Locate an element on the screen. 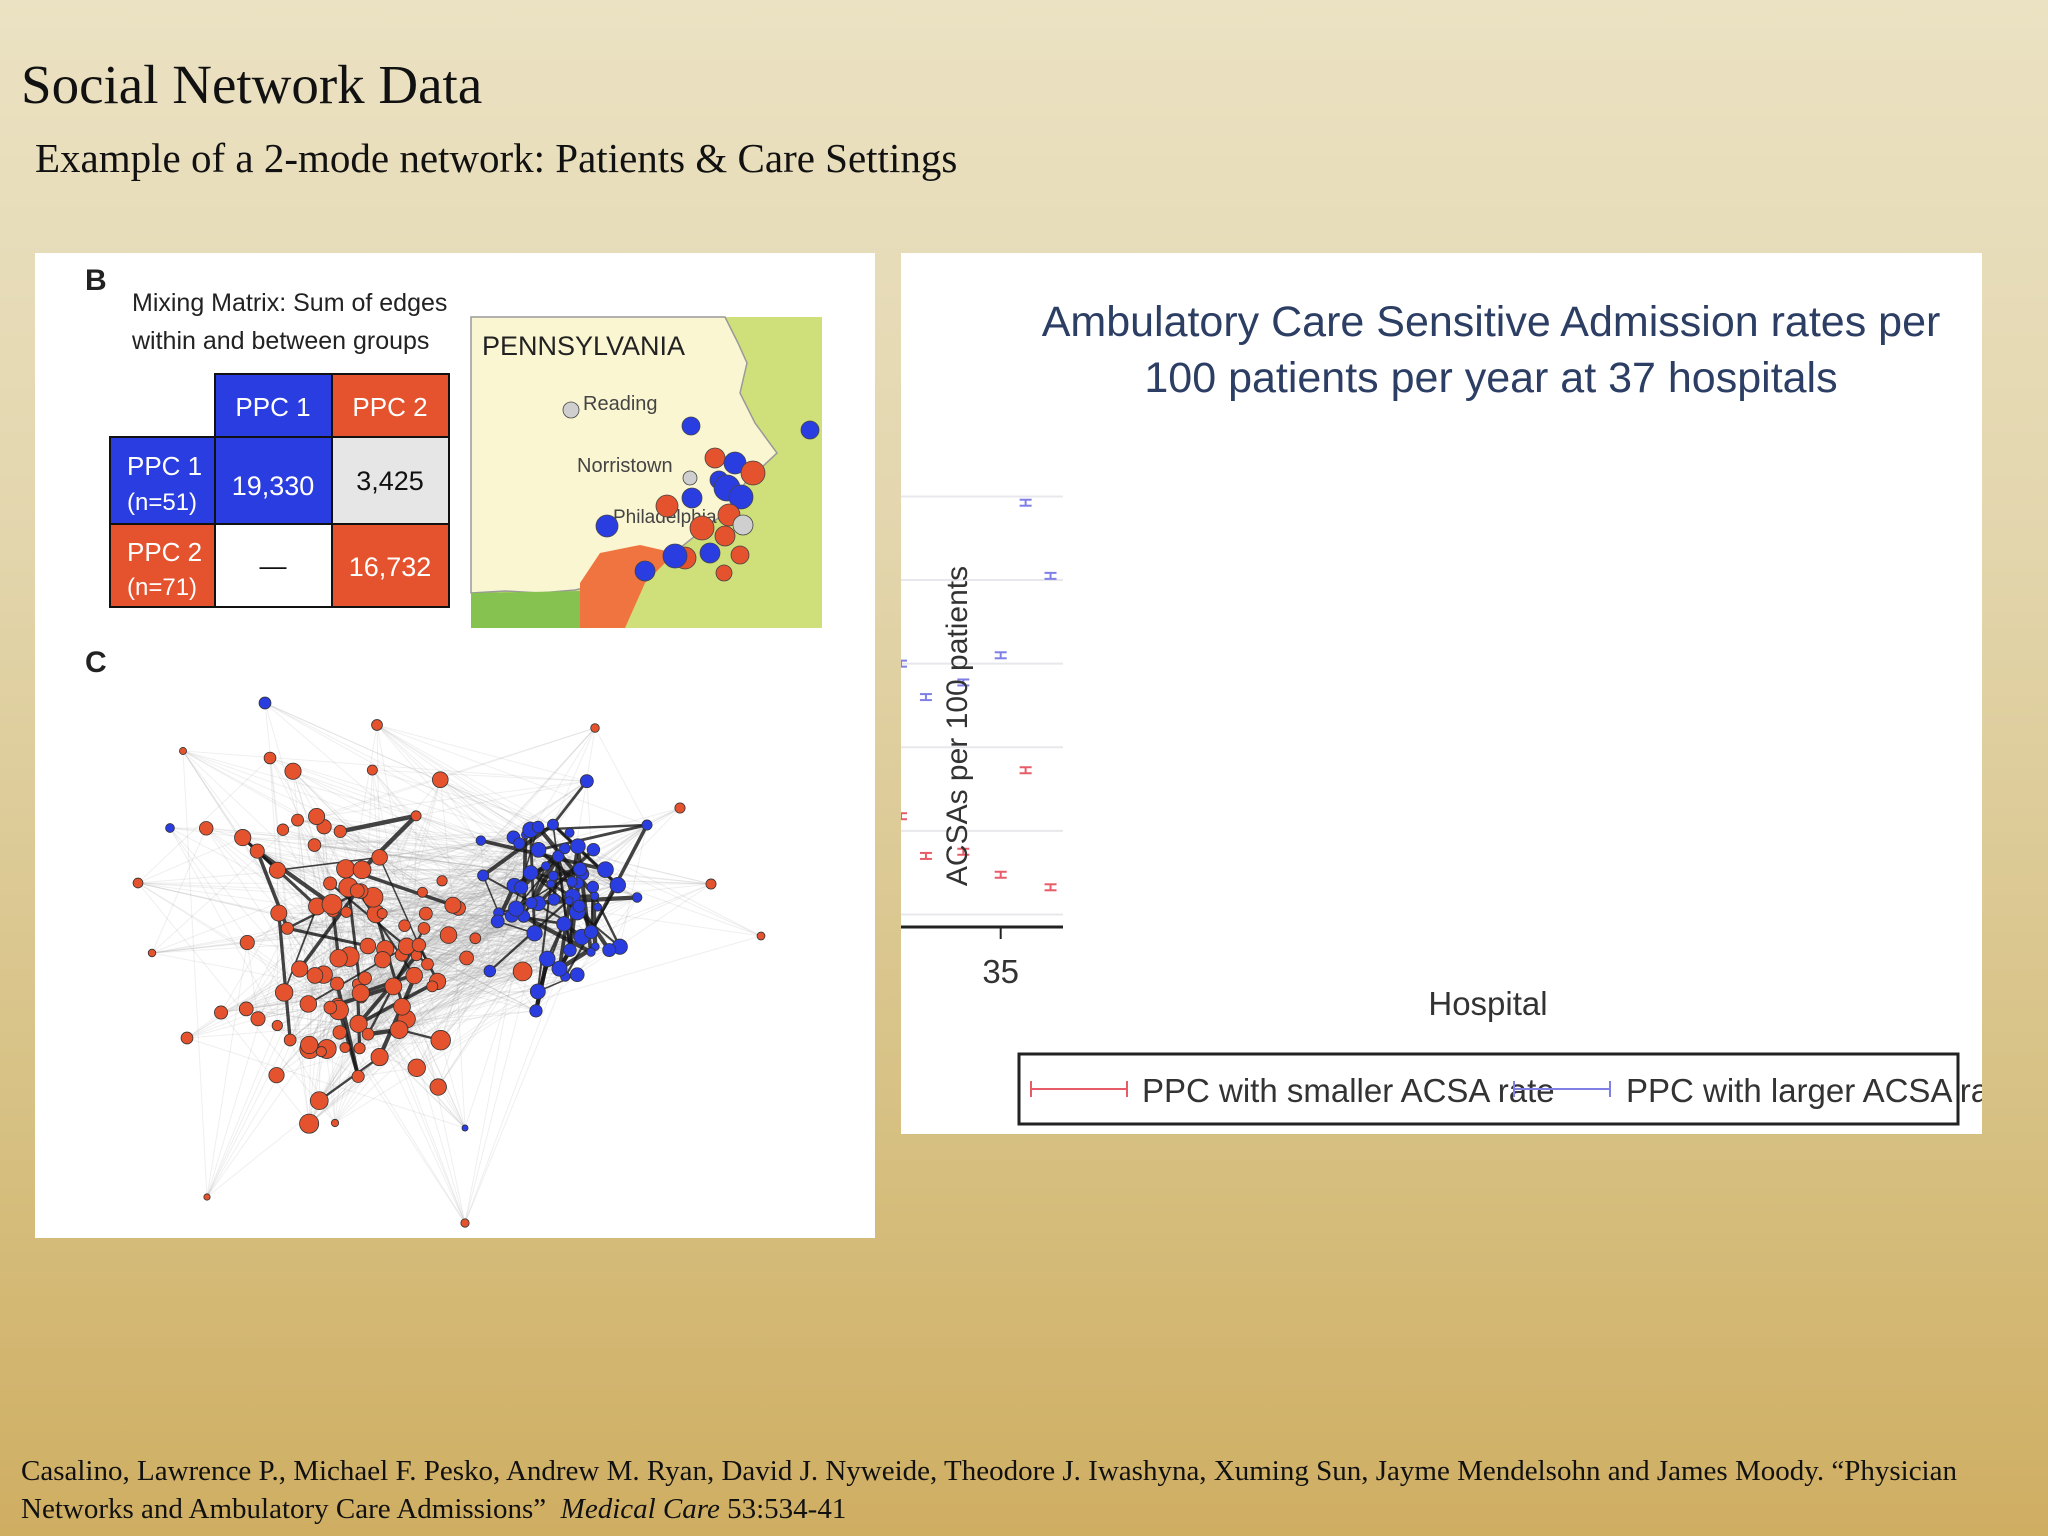 The height and width of the screenshot is (1536, 2048). chart-title-line2: 100 patients per year at 37 hospitals is located at coordinates (1490, 378).